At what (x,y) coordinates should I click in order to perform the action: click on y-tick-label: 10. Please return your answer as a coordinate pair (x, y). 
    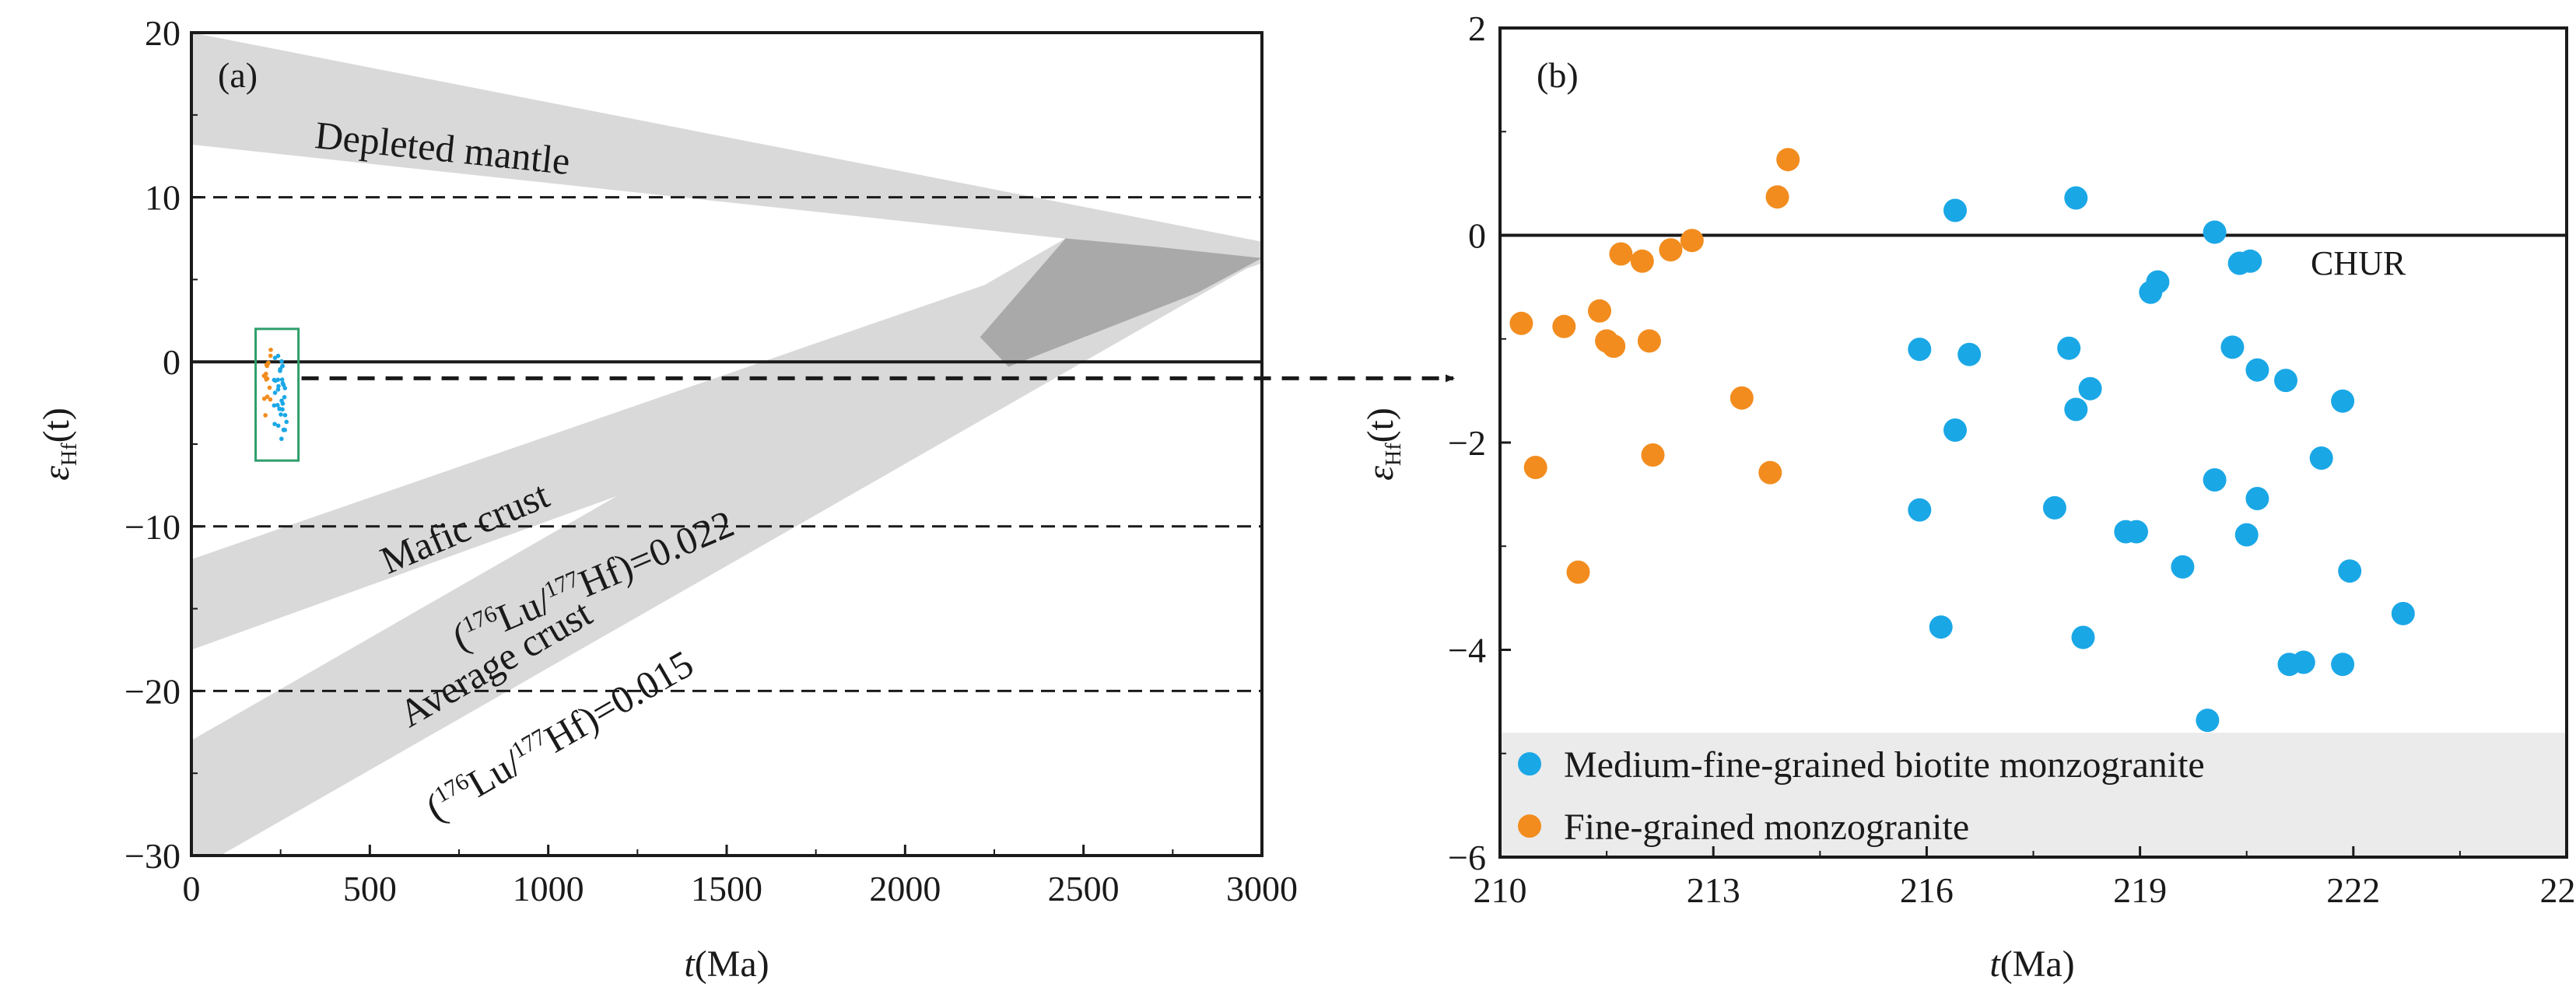
    Looking at the image, I should click on (162, 198).